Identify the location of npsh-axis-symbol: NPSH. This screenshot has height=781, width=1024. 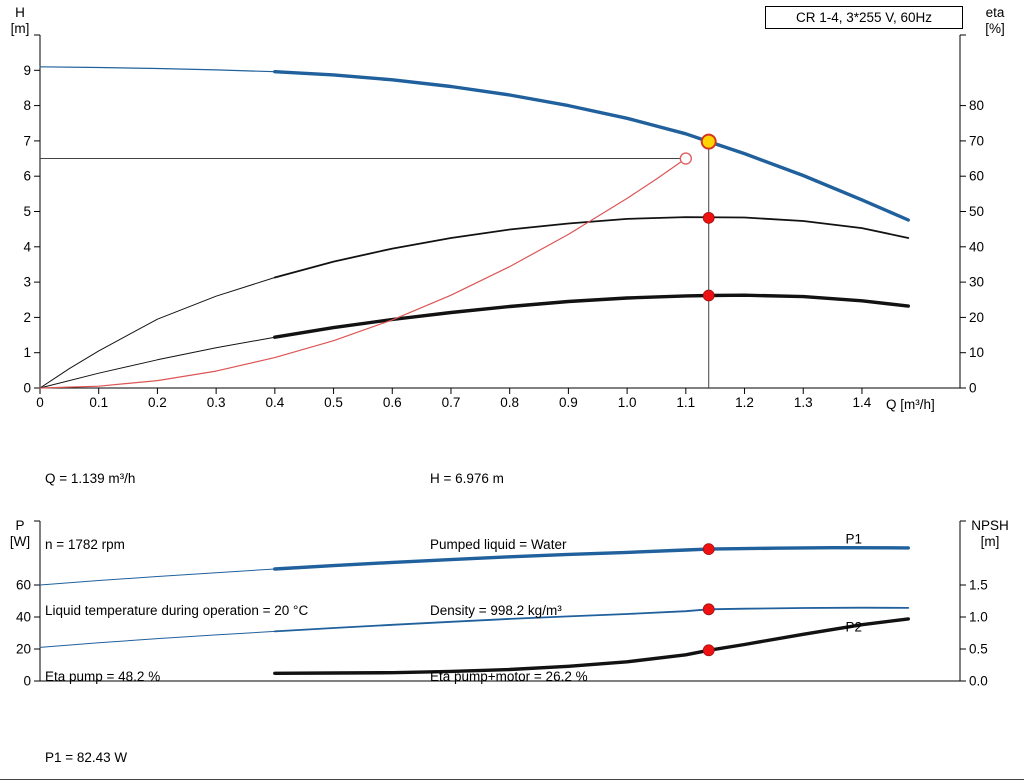
(990, 525).